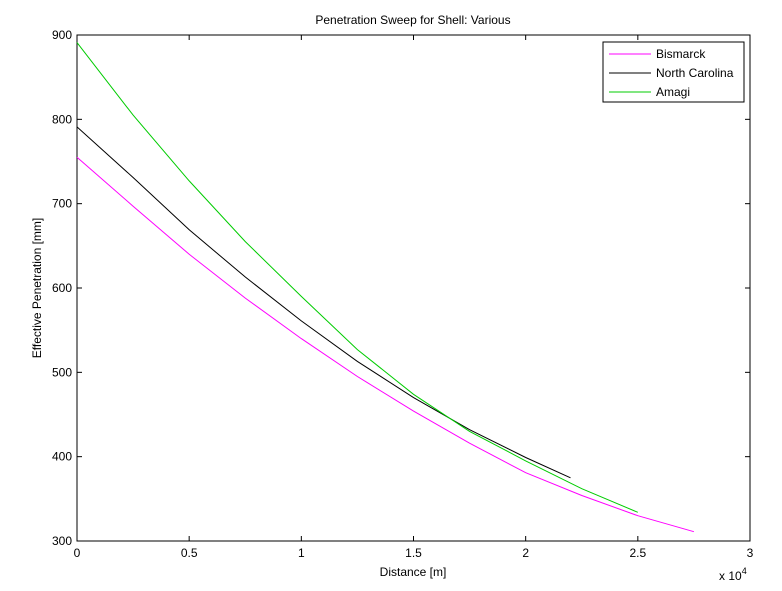  What do you see at coordinates (301, 553) in the screenshot?
I see `x-tick-label: 1` at bounding box center [301, 553].